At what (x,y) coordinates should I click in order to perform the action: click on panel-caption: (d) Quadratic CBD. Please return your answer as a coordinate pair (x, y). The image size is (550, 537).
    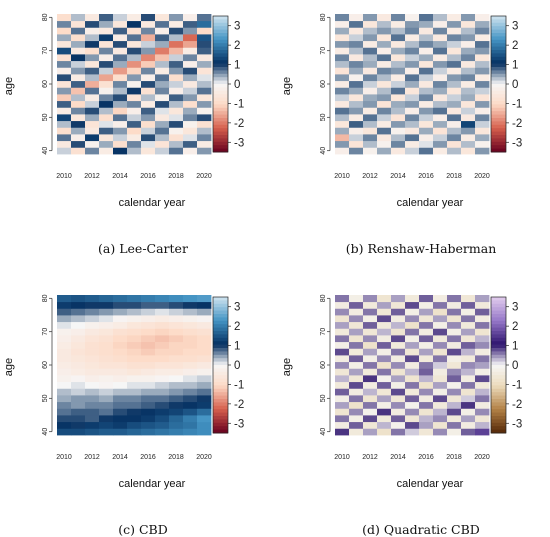
    Looking at the image, I should click on (421, 529).